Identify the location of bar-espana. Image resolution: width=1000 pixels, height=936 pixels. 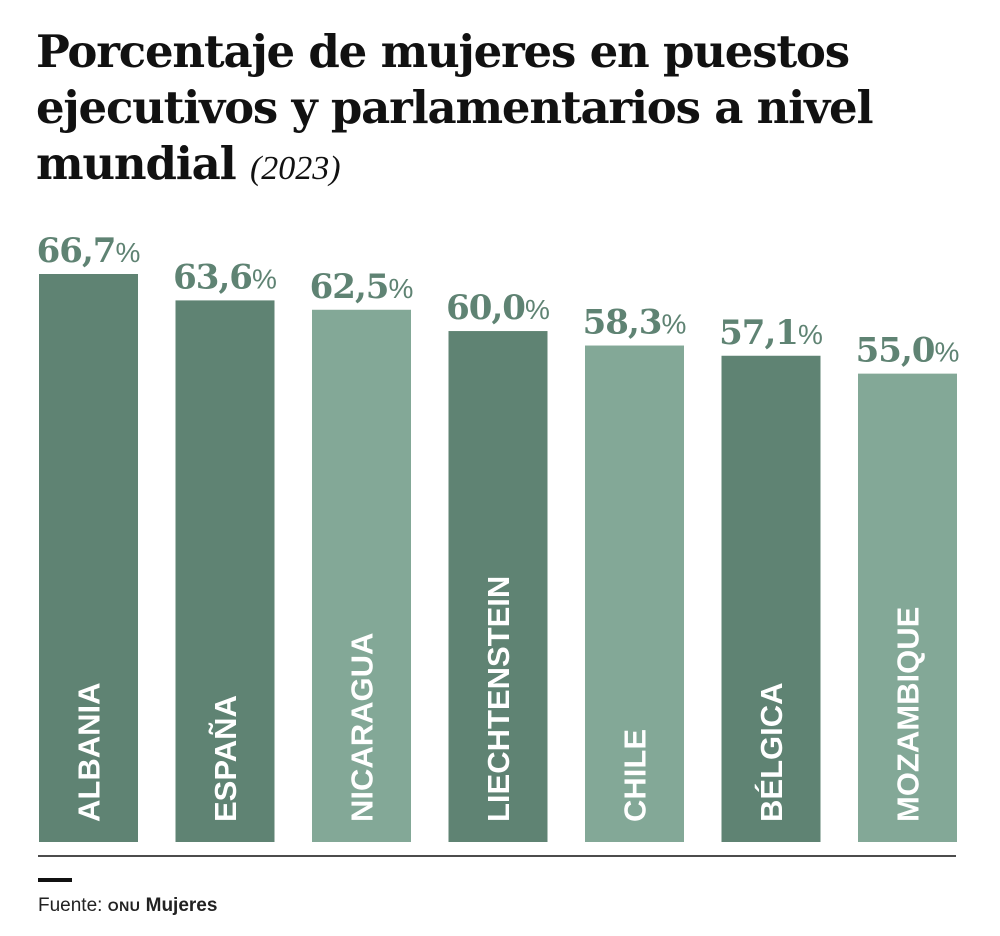
(225, 571).